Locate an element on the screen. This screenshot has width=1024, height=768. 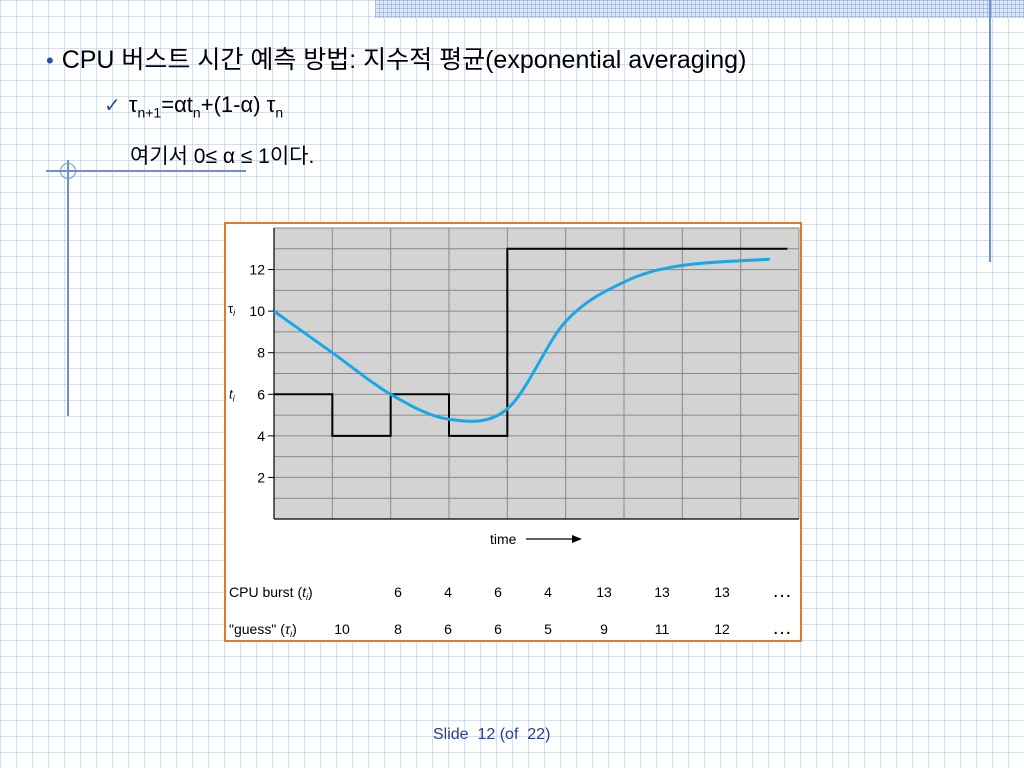
left-vertical-rule is located at coordinates (68, 288).